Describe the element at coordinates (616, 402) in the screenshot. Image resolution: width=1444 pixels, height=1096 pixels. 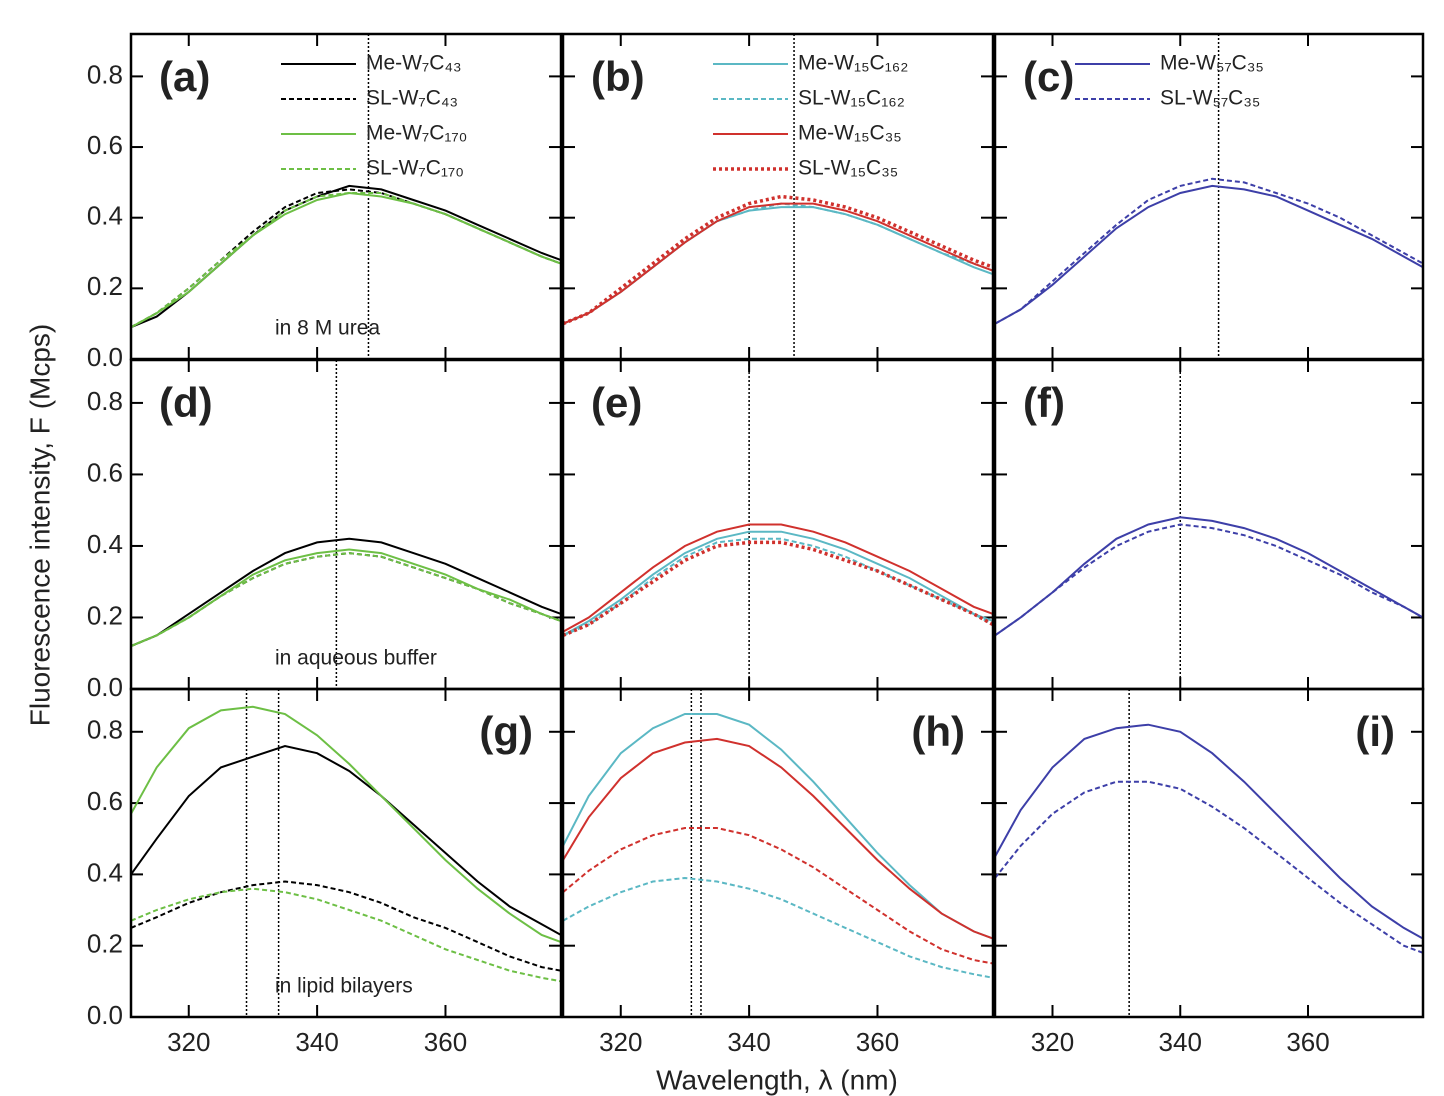
I see `panel-label: (e)` at that location.